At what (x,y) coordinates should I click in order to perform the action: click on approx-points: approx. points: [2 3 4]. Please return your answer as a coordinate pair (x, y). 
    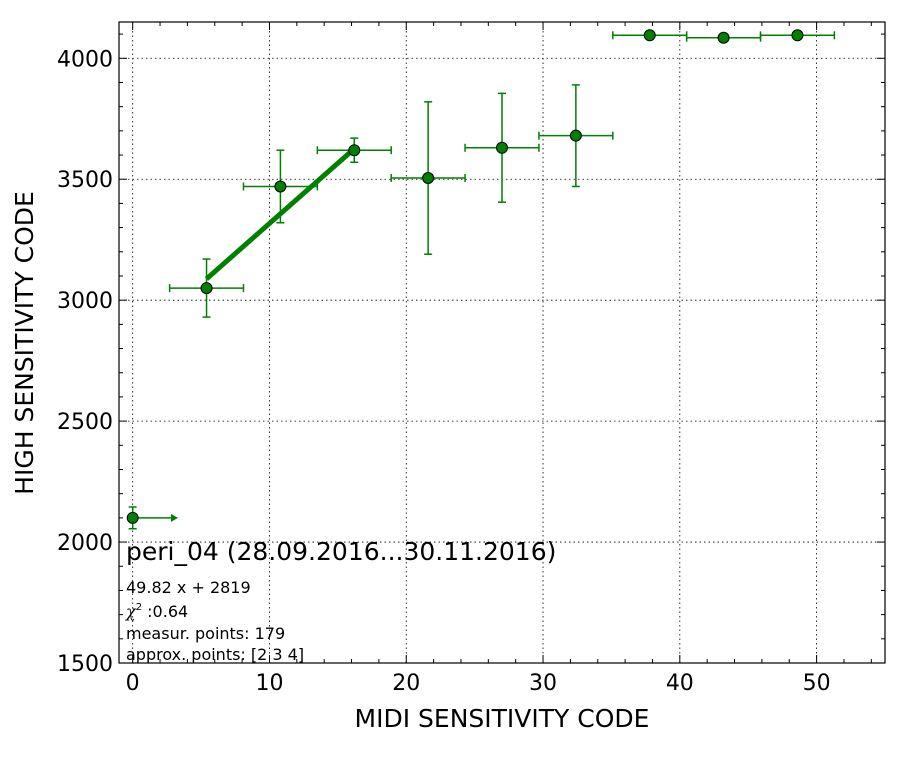
    Looking at the image, I should click on (215, 654).